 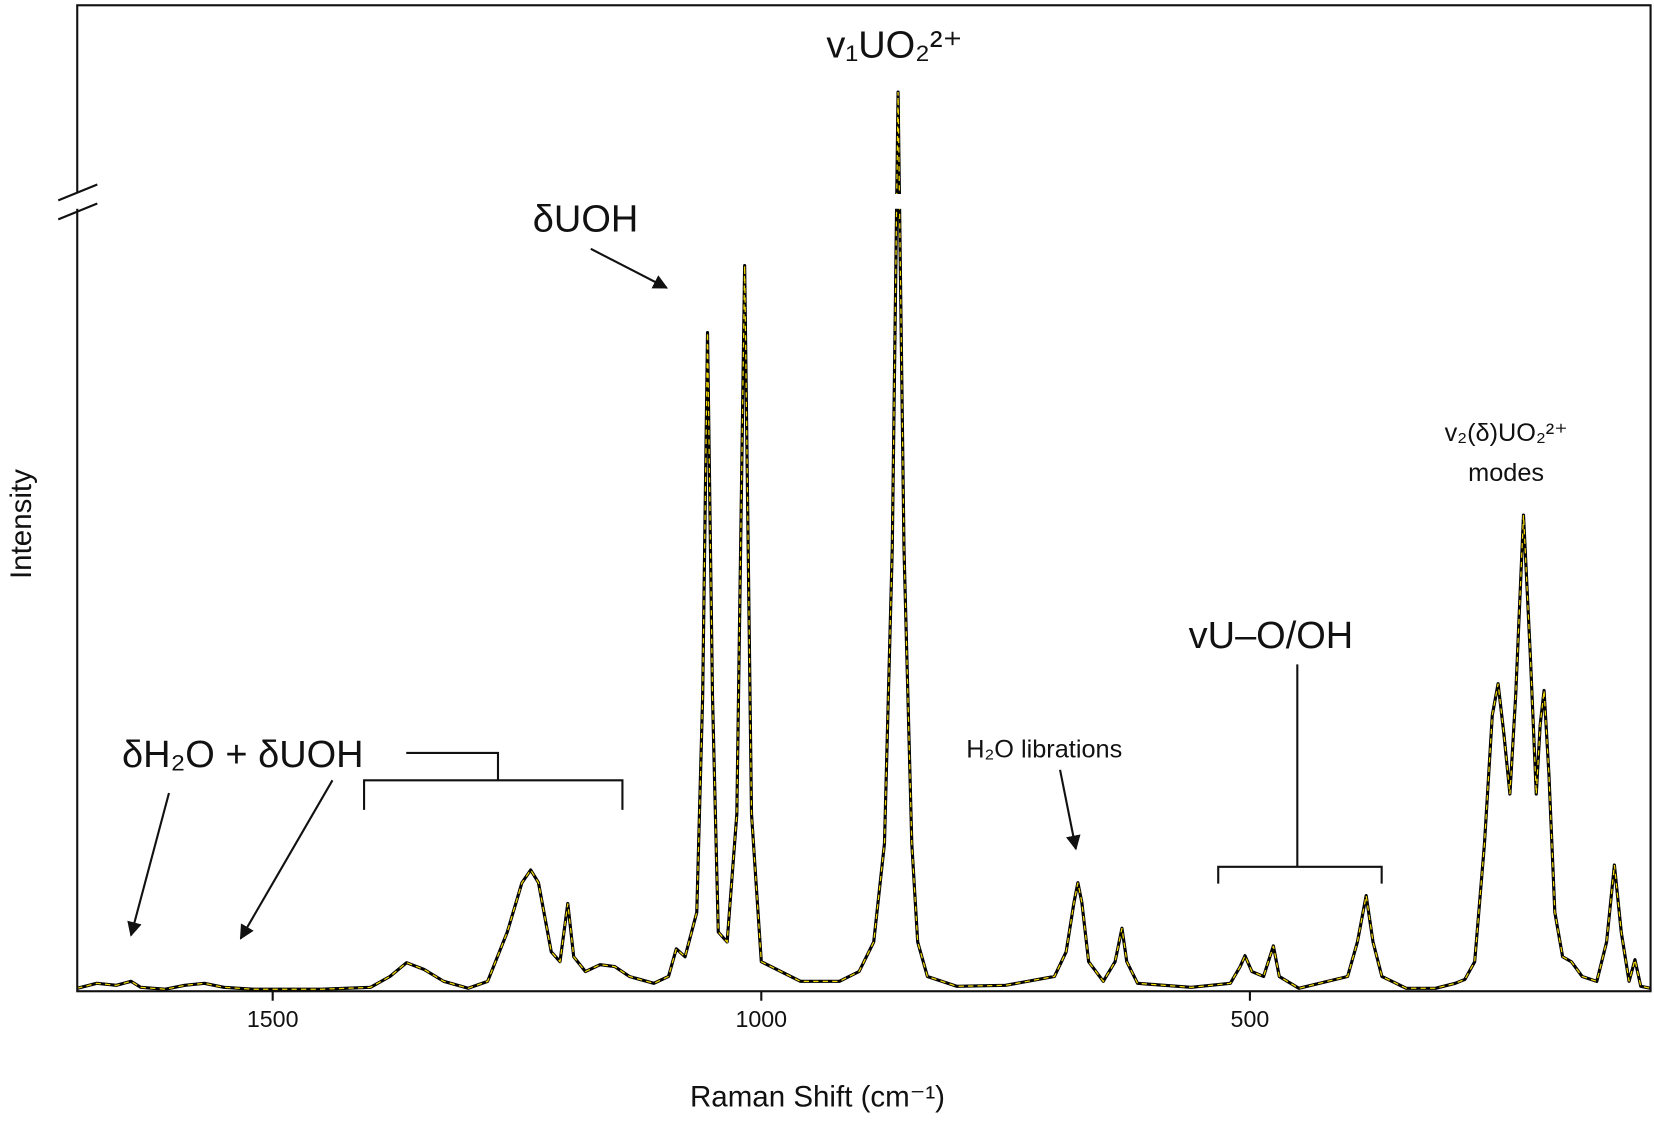 I want to click on annotation: H₂O librations, so click(x=1044, y=749).